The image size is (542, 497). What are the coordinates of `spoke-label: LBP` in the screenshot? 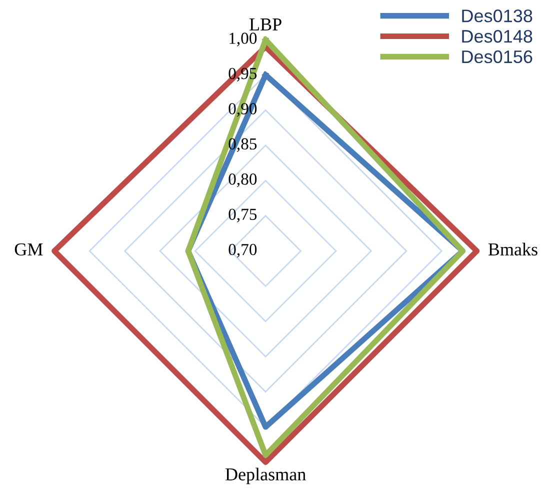 It's located at (266, 24).